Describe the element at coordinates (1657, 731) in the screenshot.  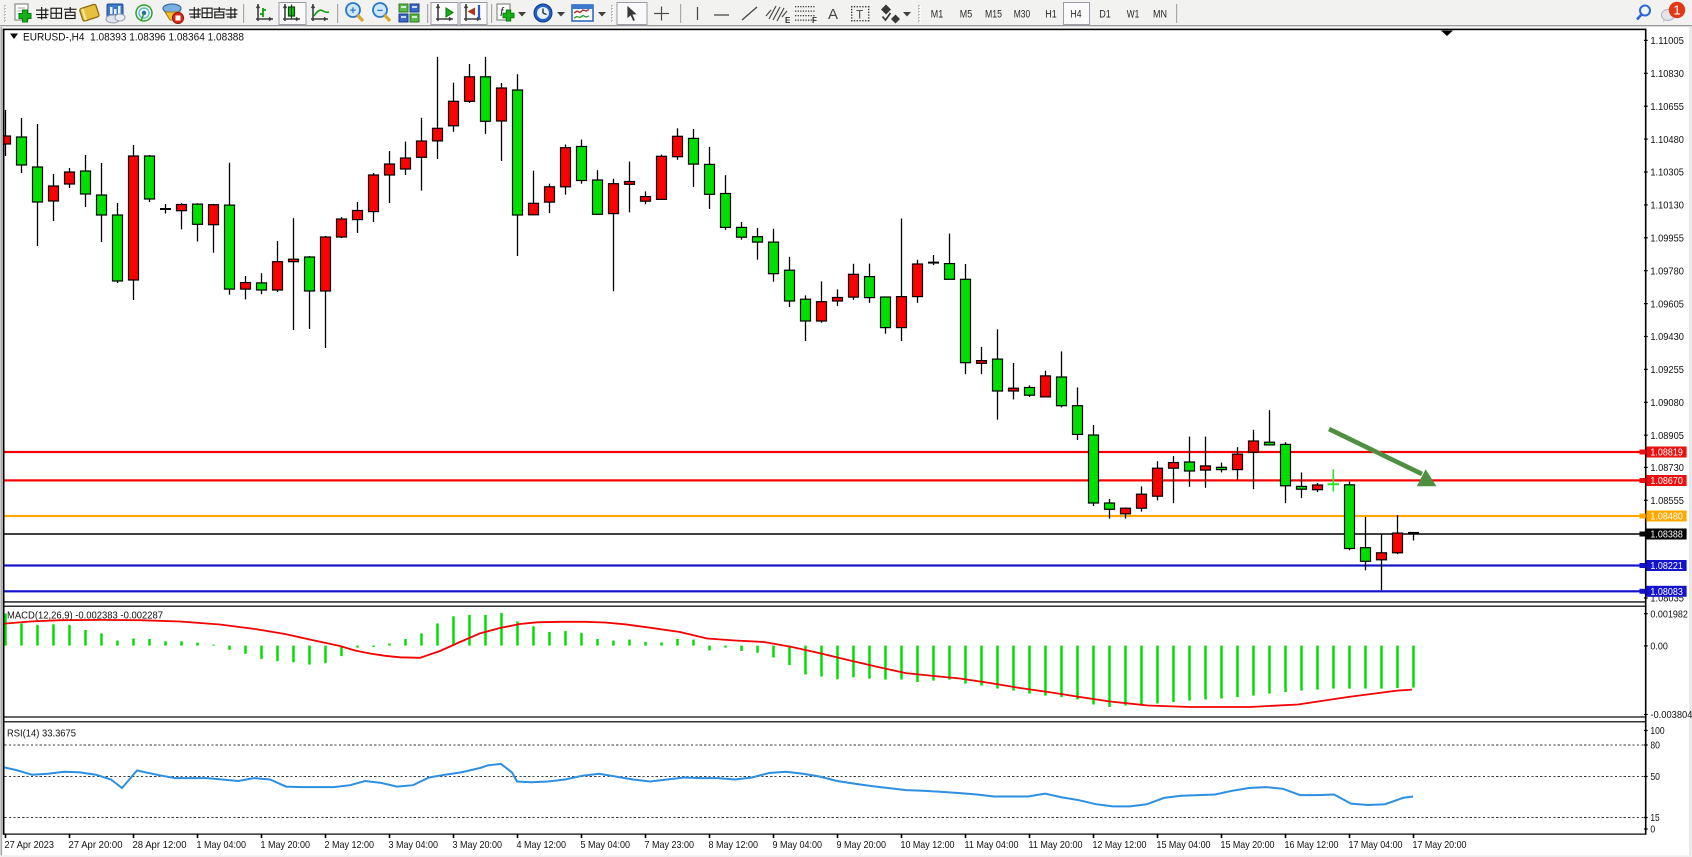
I see `svg-text: 100` at that location.